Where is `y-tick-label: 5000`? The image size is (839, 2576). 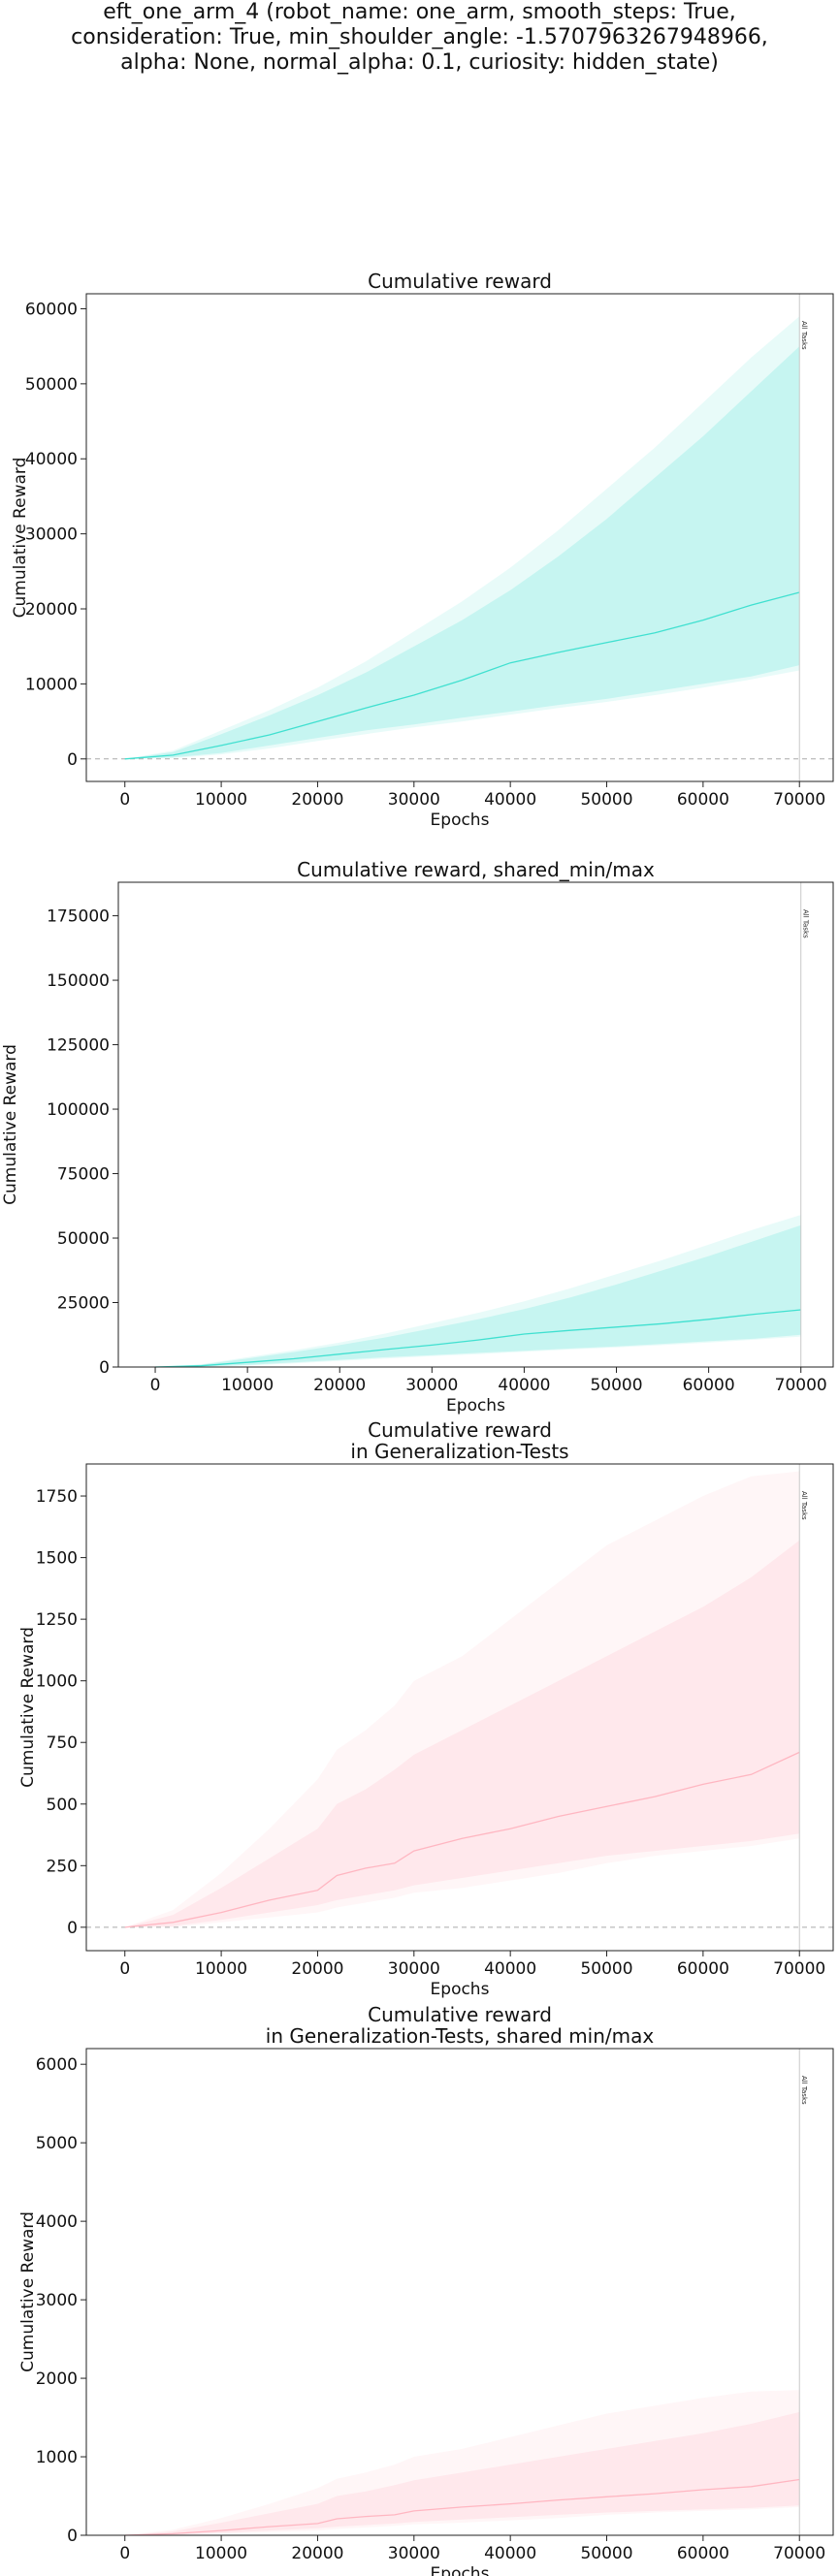 y-tick-label: 5000 is located at coordinates (57, 2143).